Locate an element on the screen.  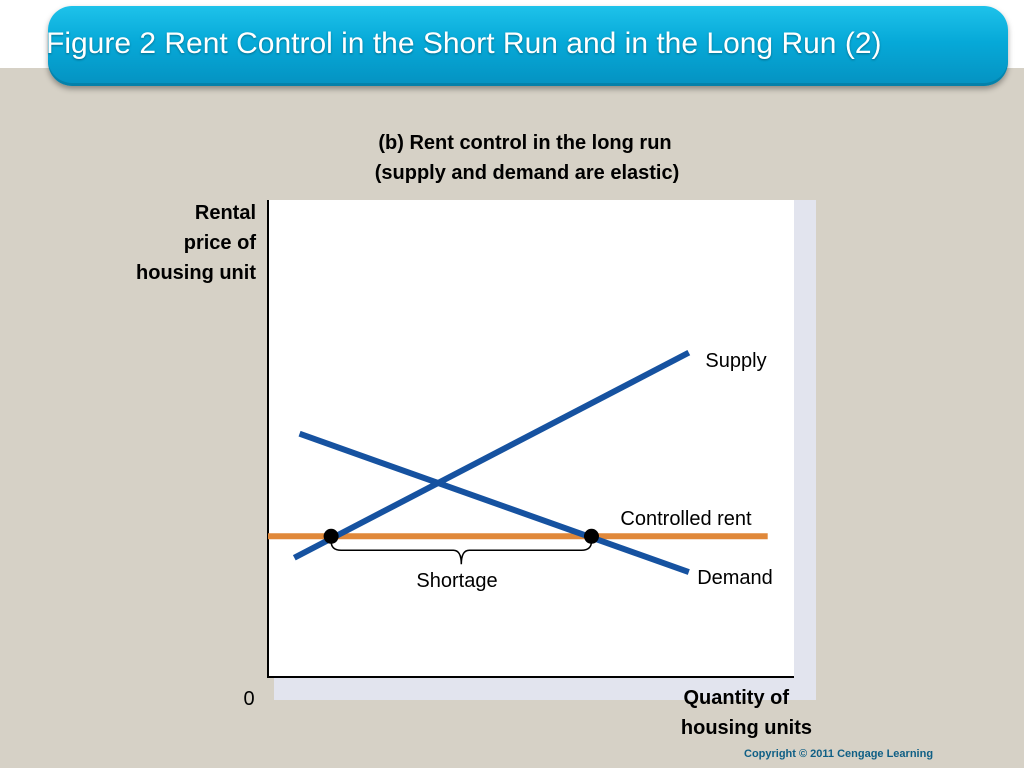
x-axis-label-line1: Quantity of is located at coordinates (736, 698).